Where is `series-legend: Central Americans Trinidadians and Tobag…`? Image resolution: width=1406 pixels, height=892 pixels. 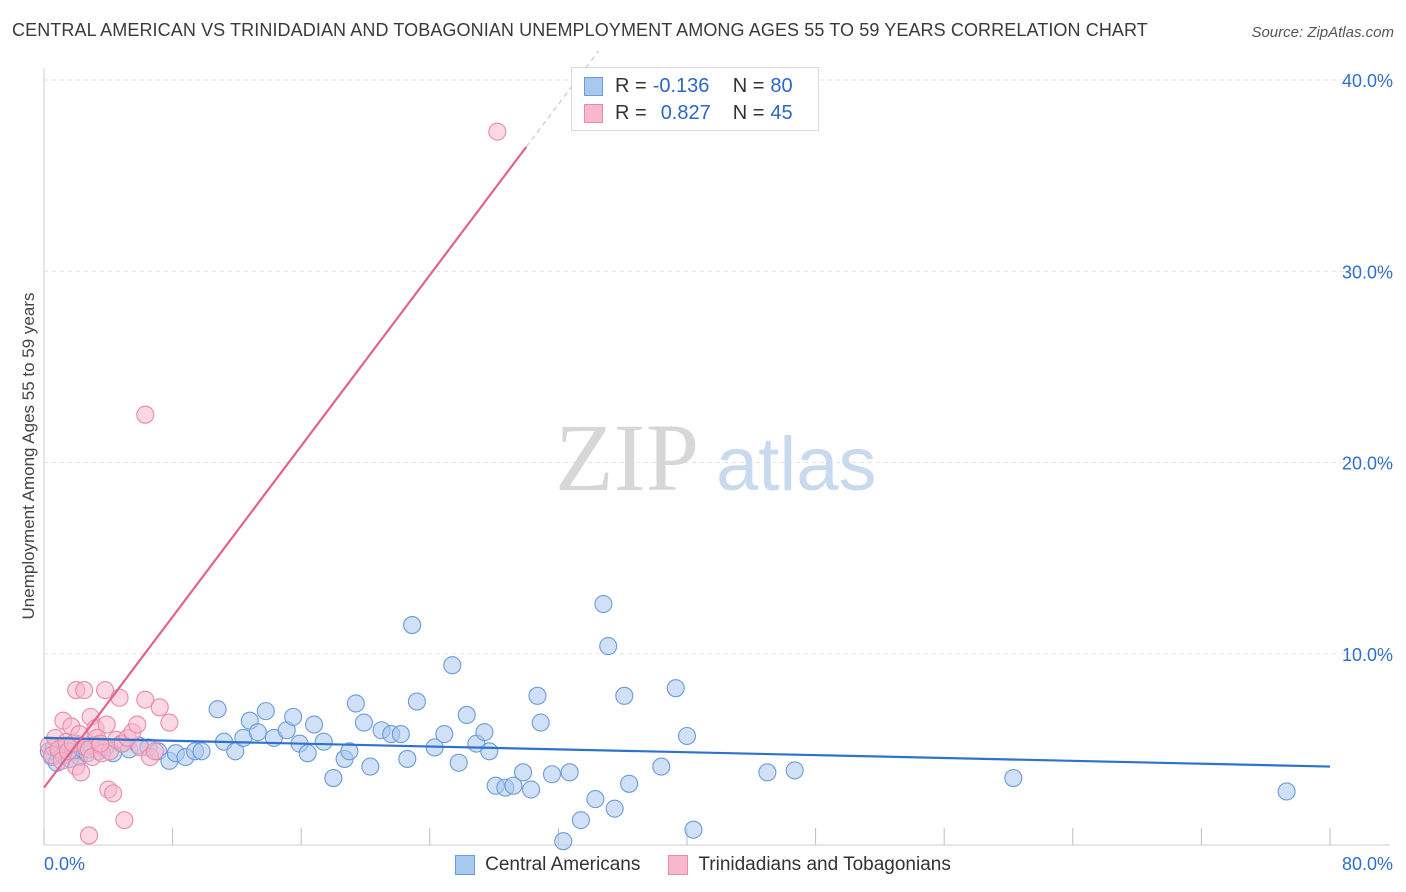 series-legend: Central Americans Trinidadians and Tobag… is located at coordinates (703, 865).